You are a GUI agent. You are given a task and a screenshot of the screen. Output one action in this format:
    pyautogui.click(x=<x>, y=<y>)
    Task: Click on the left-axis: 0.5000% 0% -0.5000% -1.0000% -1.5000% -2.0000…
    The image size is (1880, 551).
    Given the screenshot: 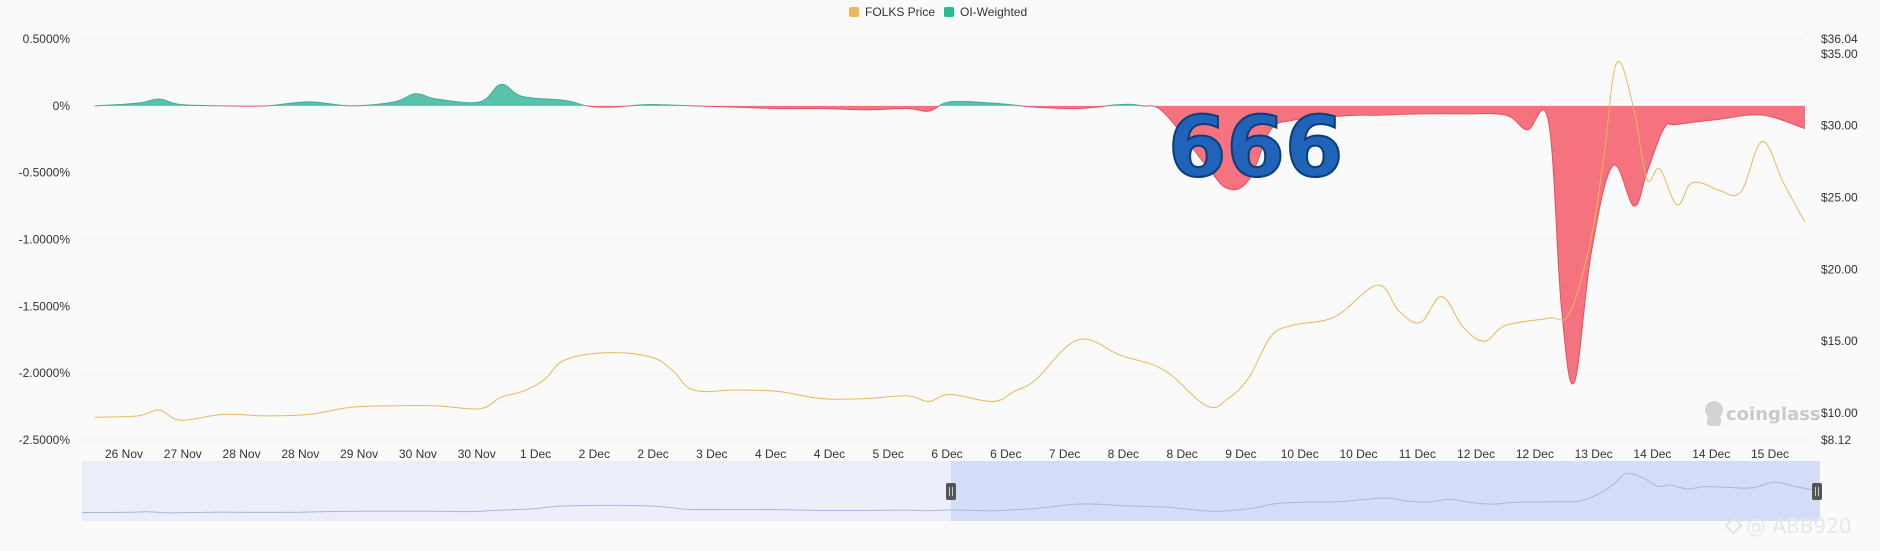 What is the action you would take?
    pyautogui.click(x=45, y=239)
    